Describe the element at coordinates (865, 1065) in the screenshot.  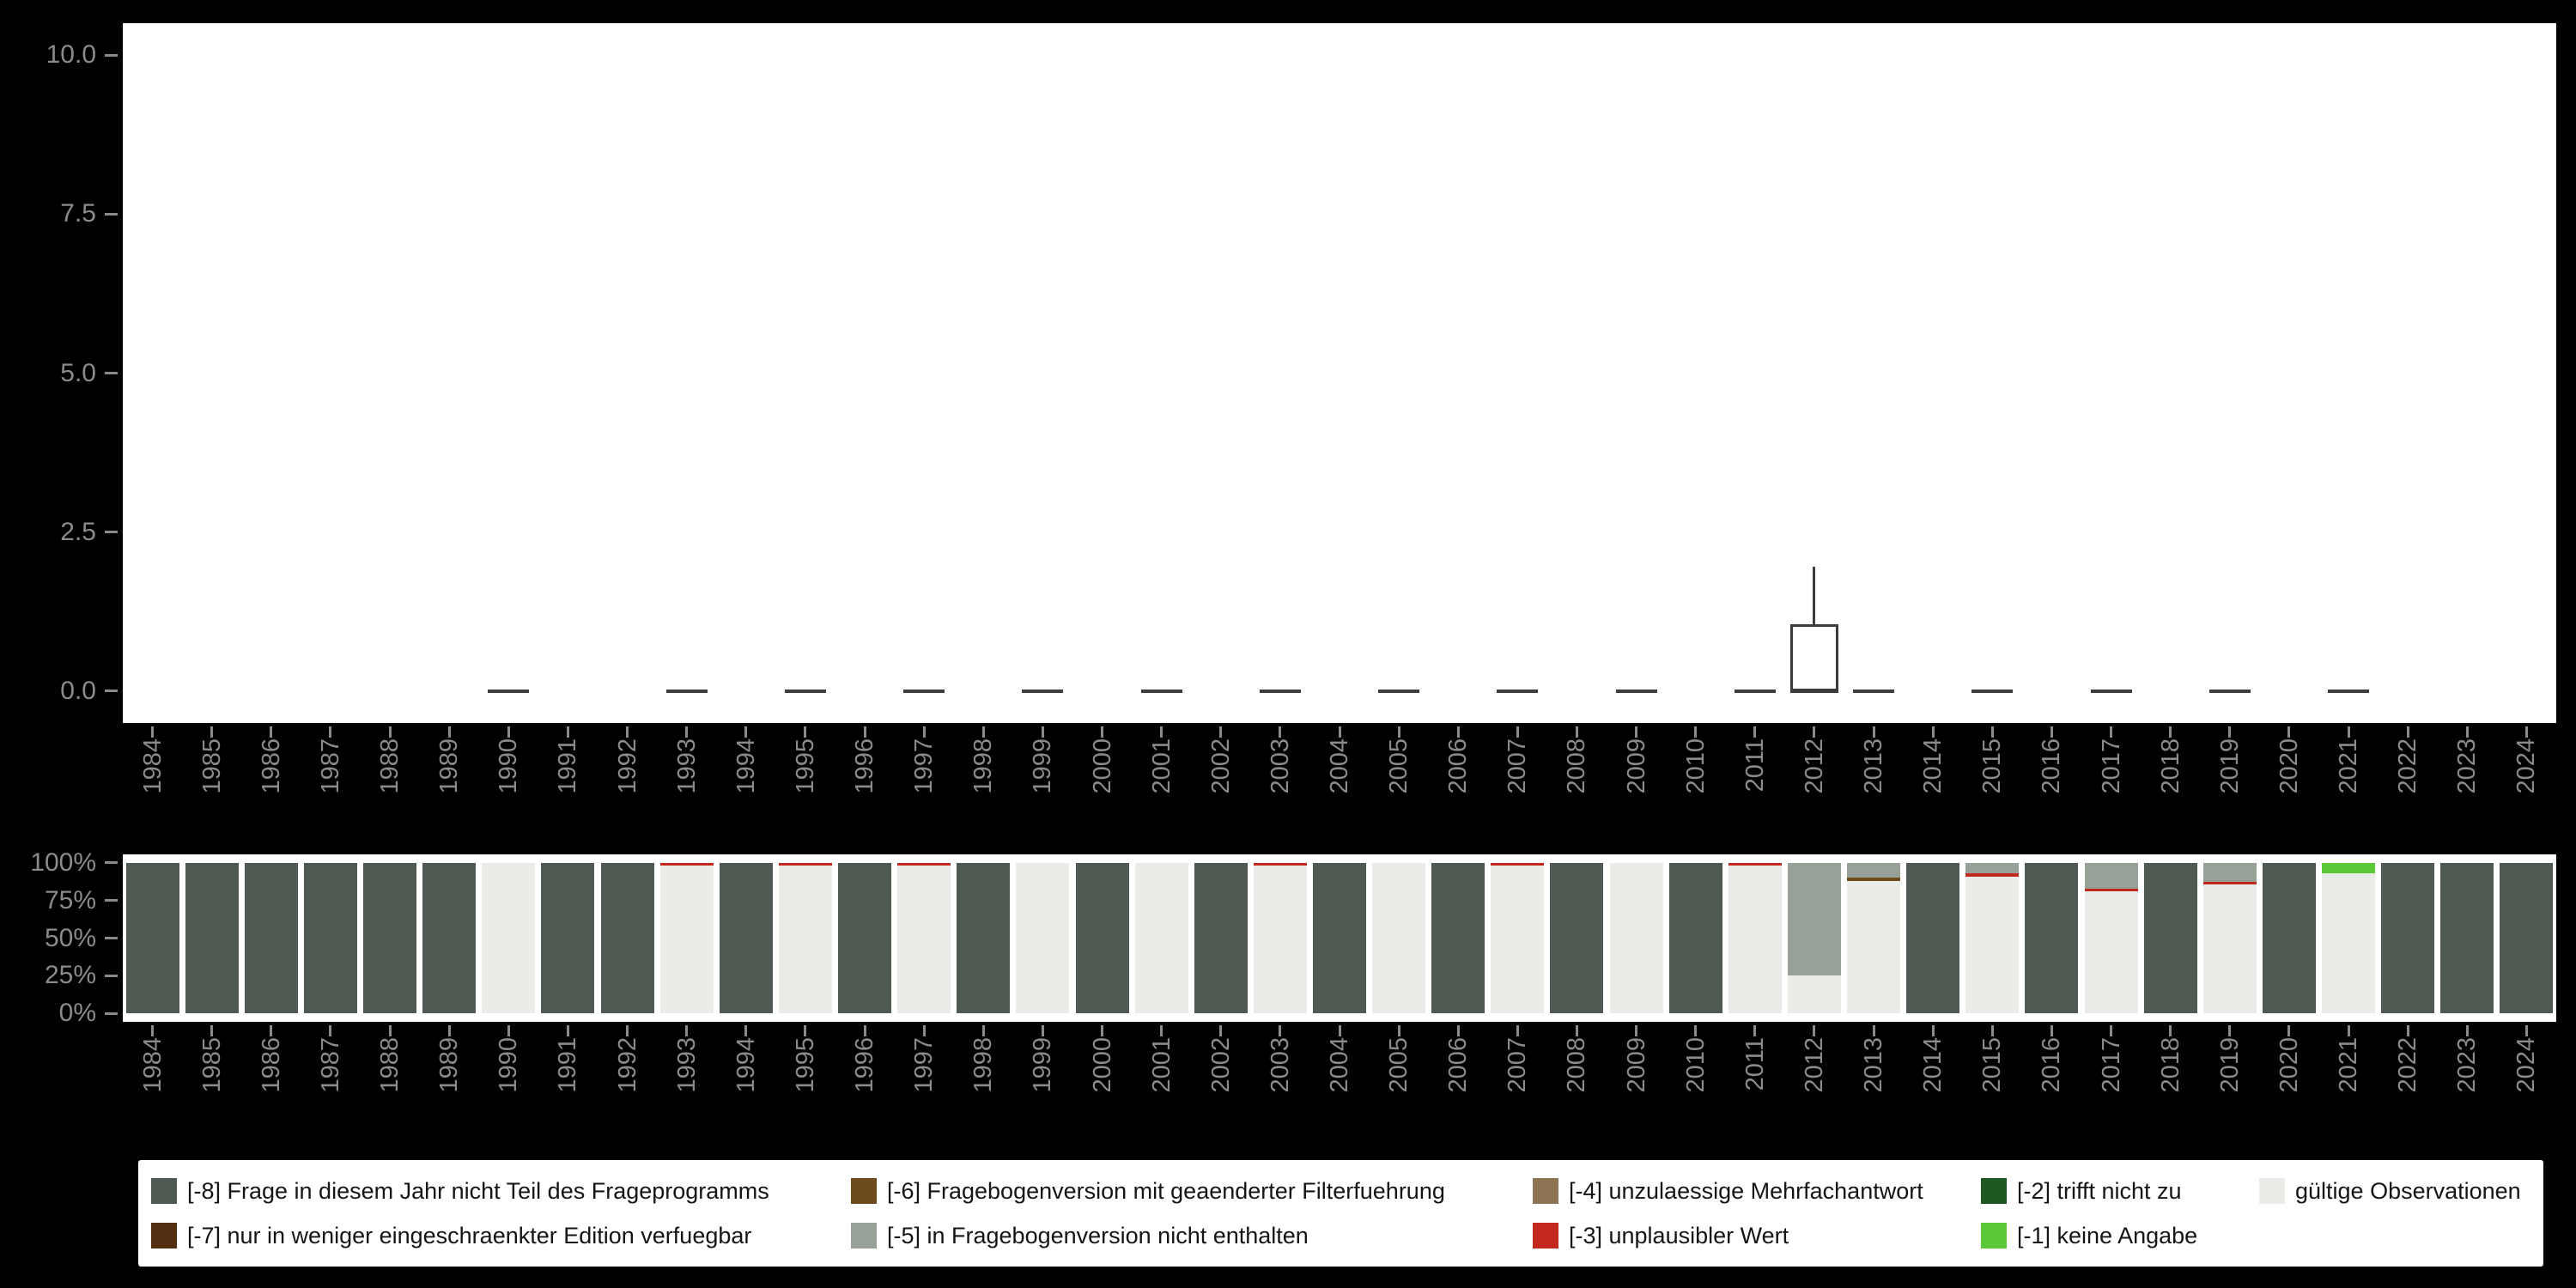
I see `bar-x-tick-label: 1996` at that location.